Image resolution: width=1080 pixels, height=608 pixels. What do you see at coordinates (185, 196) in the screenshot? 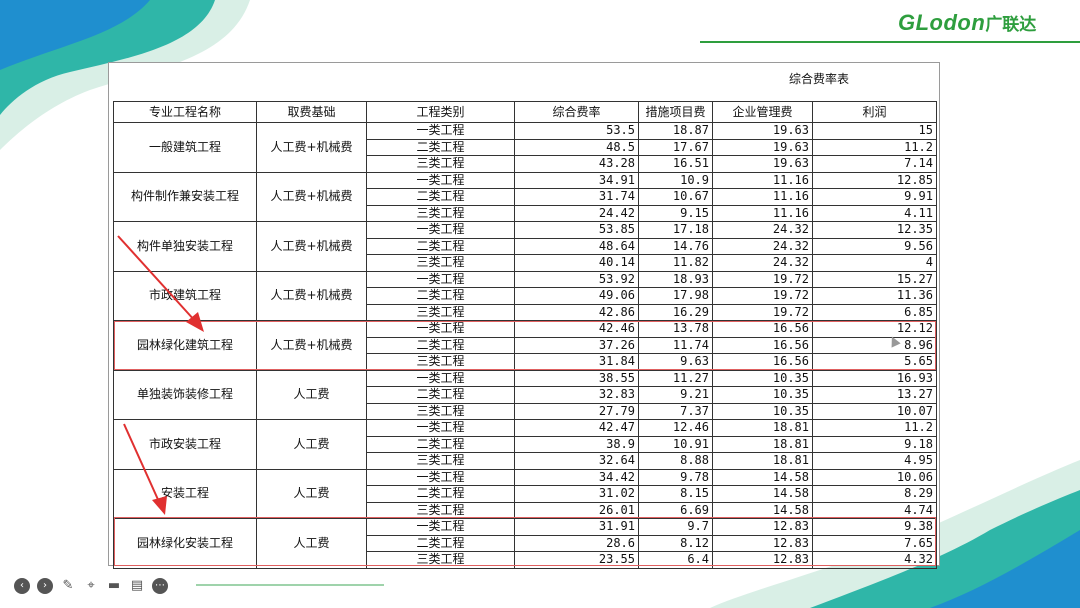
I see `project-name-cell: 构件制作兼安装工程` at bounding box center [185, 196].